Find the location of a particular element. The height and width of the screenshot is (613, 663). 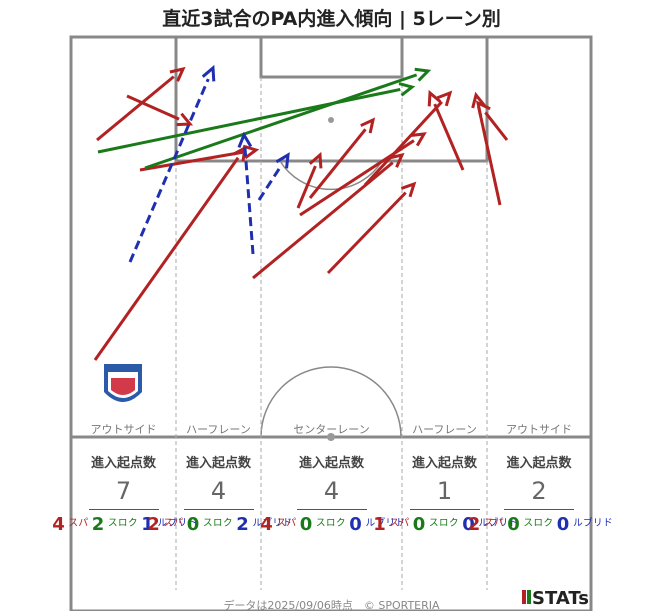

lane-breakdown: 2 パス 0 クロス 2 ドリブル is located at coordinates (219, 525).